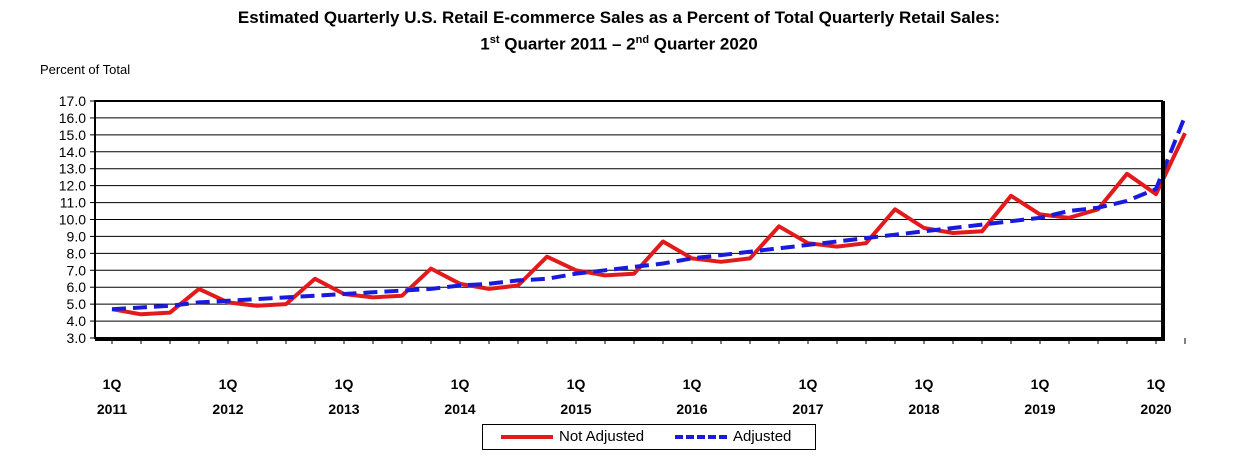 This screenshot has height=468, width=1238. I want to click on x-tick-year-0: 2011, so click(112, 409).